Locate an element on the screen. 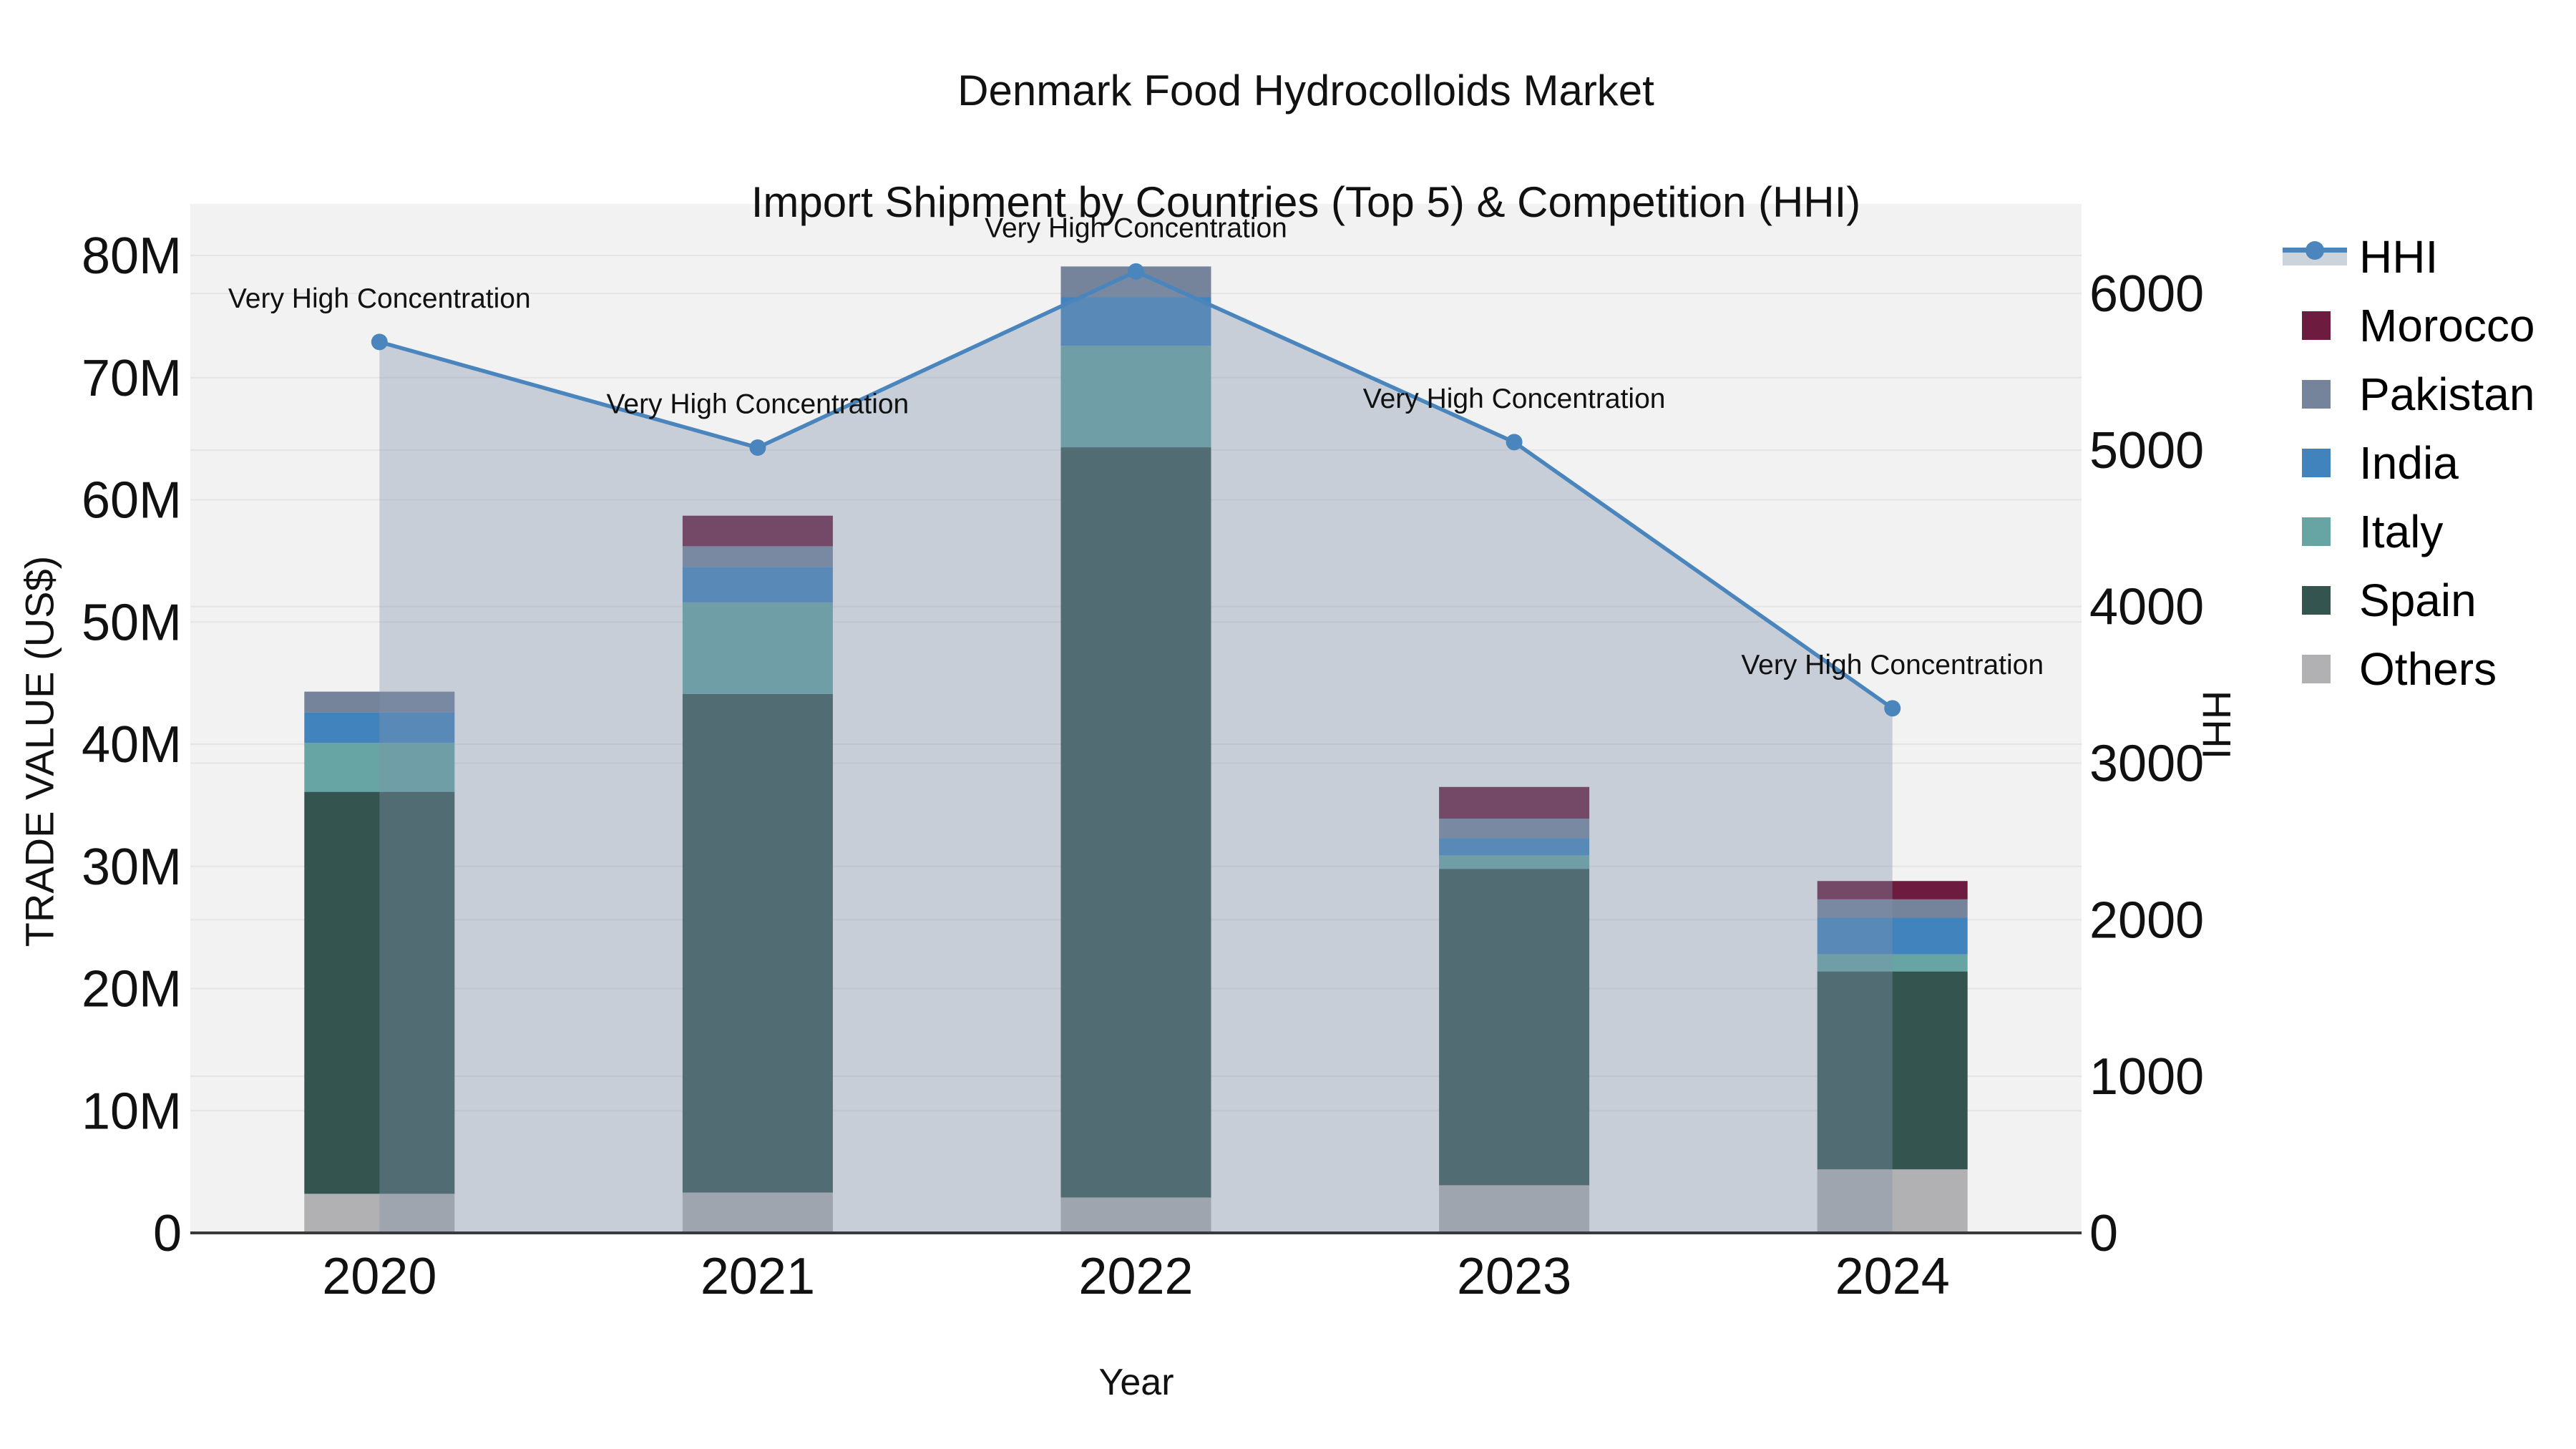 Image resolution: width=2576 pixels, height=1449 pixels. y-right-tick-2000: 2000 is located at coordinates (2146, 920).